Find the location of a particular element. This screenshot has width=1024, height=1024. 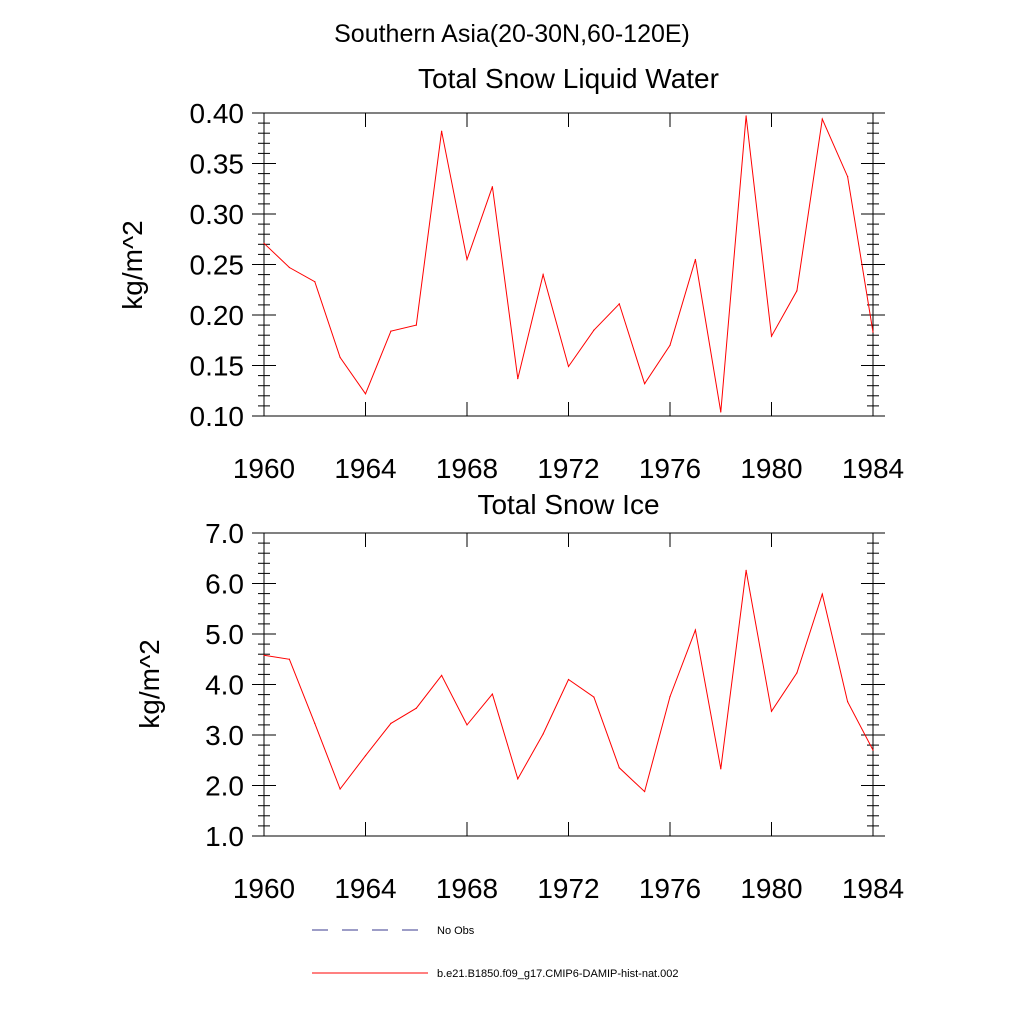

y-tick-label: 0.35 is located at coordinates (217, 164).